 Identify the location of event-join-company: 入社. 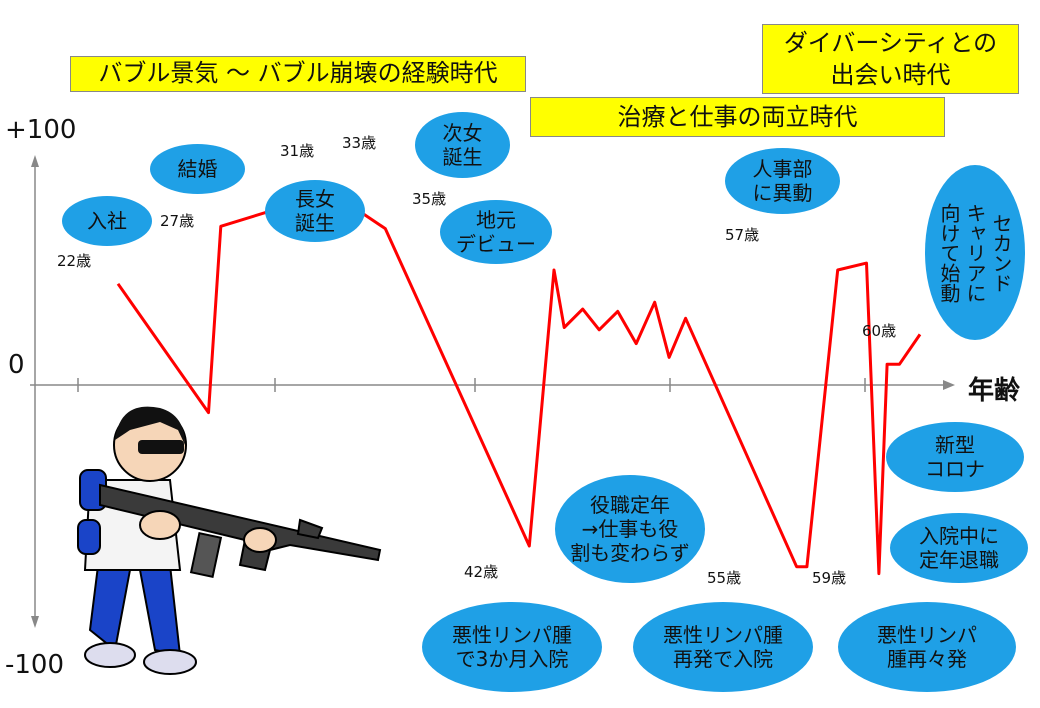
(107, 221).